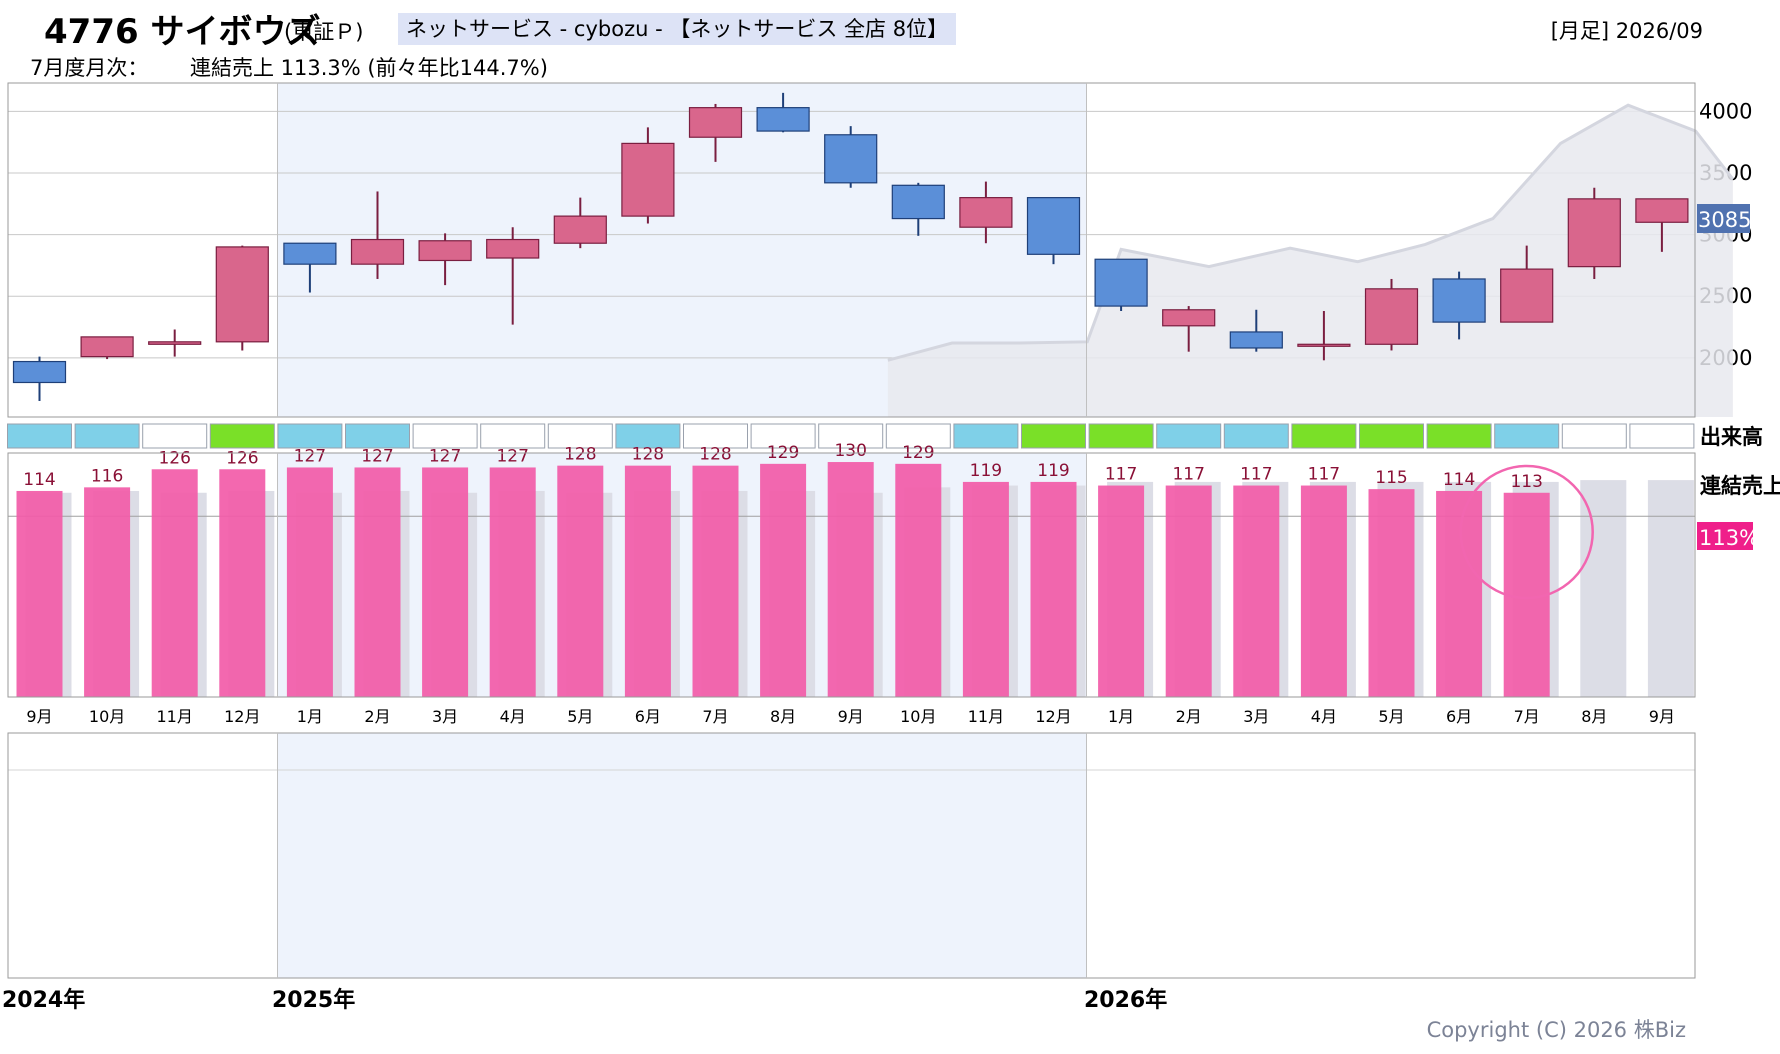 This screenshot has height=1054, width=1780. Describe the element at coordinates (1527, 716) in the screenshot. I see `month-label: 7月` at that location.